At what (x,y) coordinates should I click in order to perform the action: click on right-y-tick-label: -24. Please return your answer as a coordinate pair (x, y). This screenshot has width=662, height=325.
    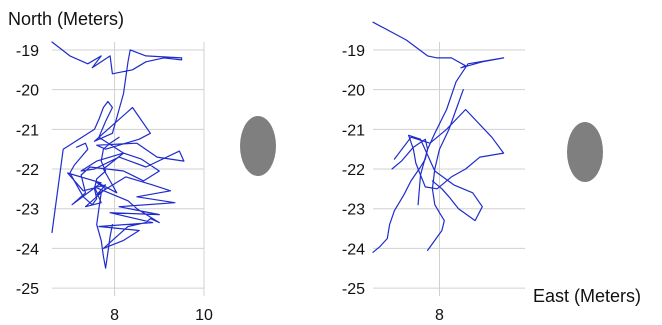
    Looking at the image, I should click on (353, 249).